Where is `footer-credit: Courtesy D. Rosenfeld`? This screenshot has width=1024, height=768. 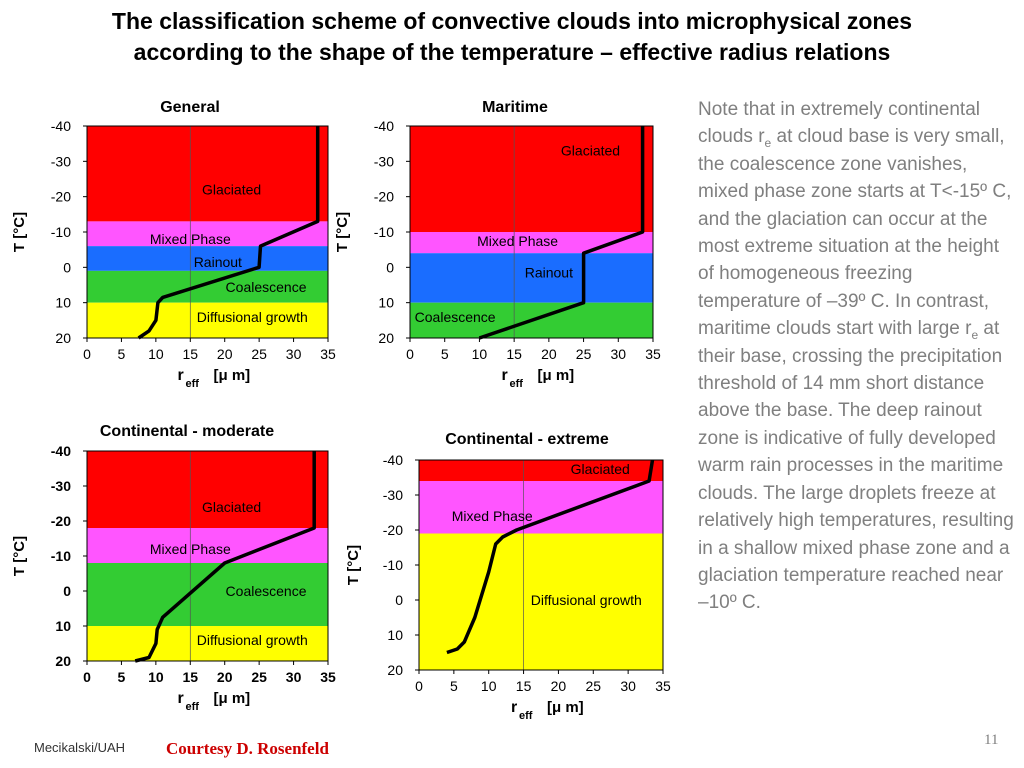
footer-credit: Courtesy D. Rosenfeld is located at coordinates (247, 748).